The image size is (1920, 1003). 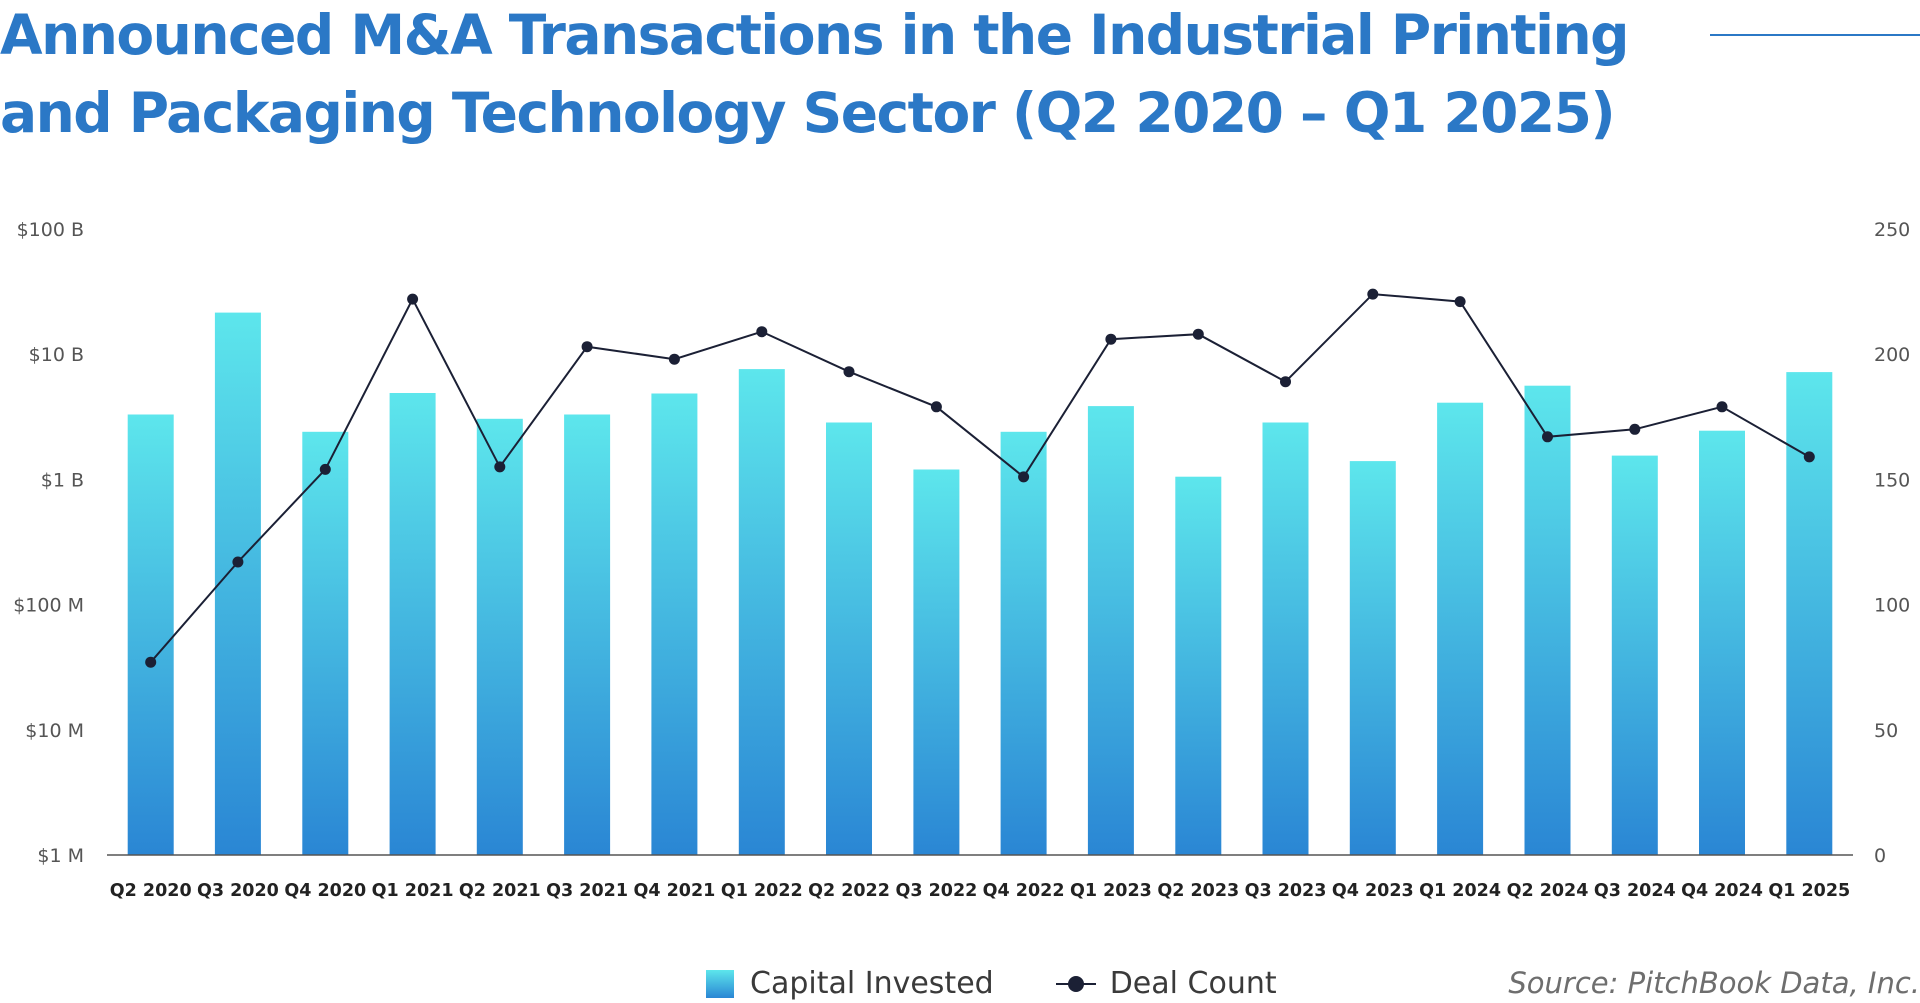 I want to click on legend-label-deal-count: Deal Count, so click(x=1193, y=983).